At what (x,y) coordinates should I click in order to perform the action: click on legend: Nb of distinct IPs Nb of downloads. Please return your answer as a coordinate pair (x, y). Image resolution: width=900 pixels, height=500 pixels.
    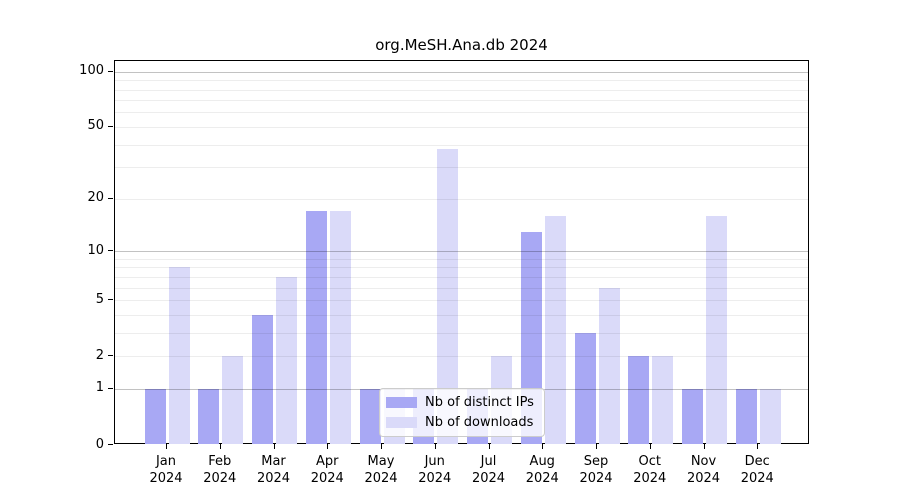
    Looking at the image, I should click on (462, 412).